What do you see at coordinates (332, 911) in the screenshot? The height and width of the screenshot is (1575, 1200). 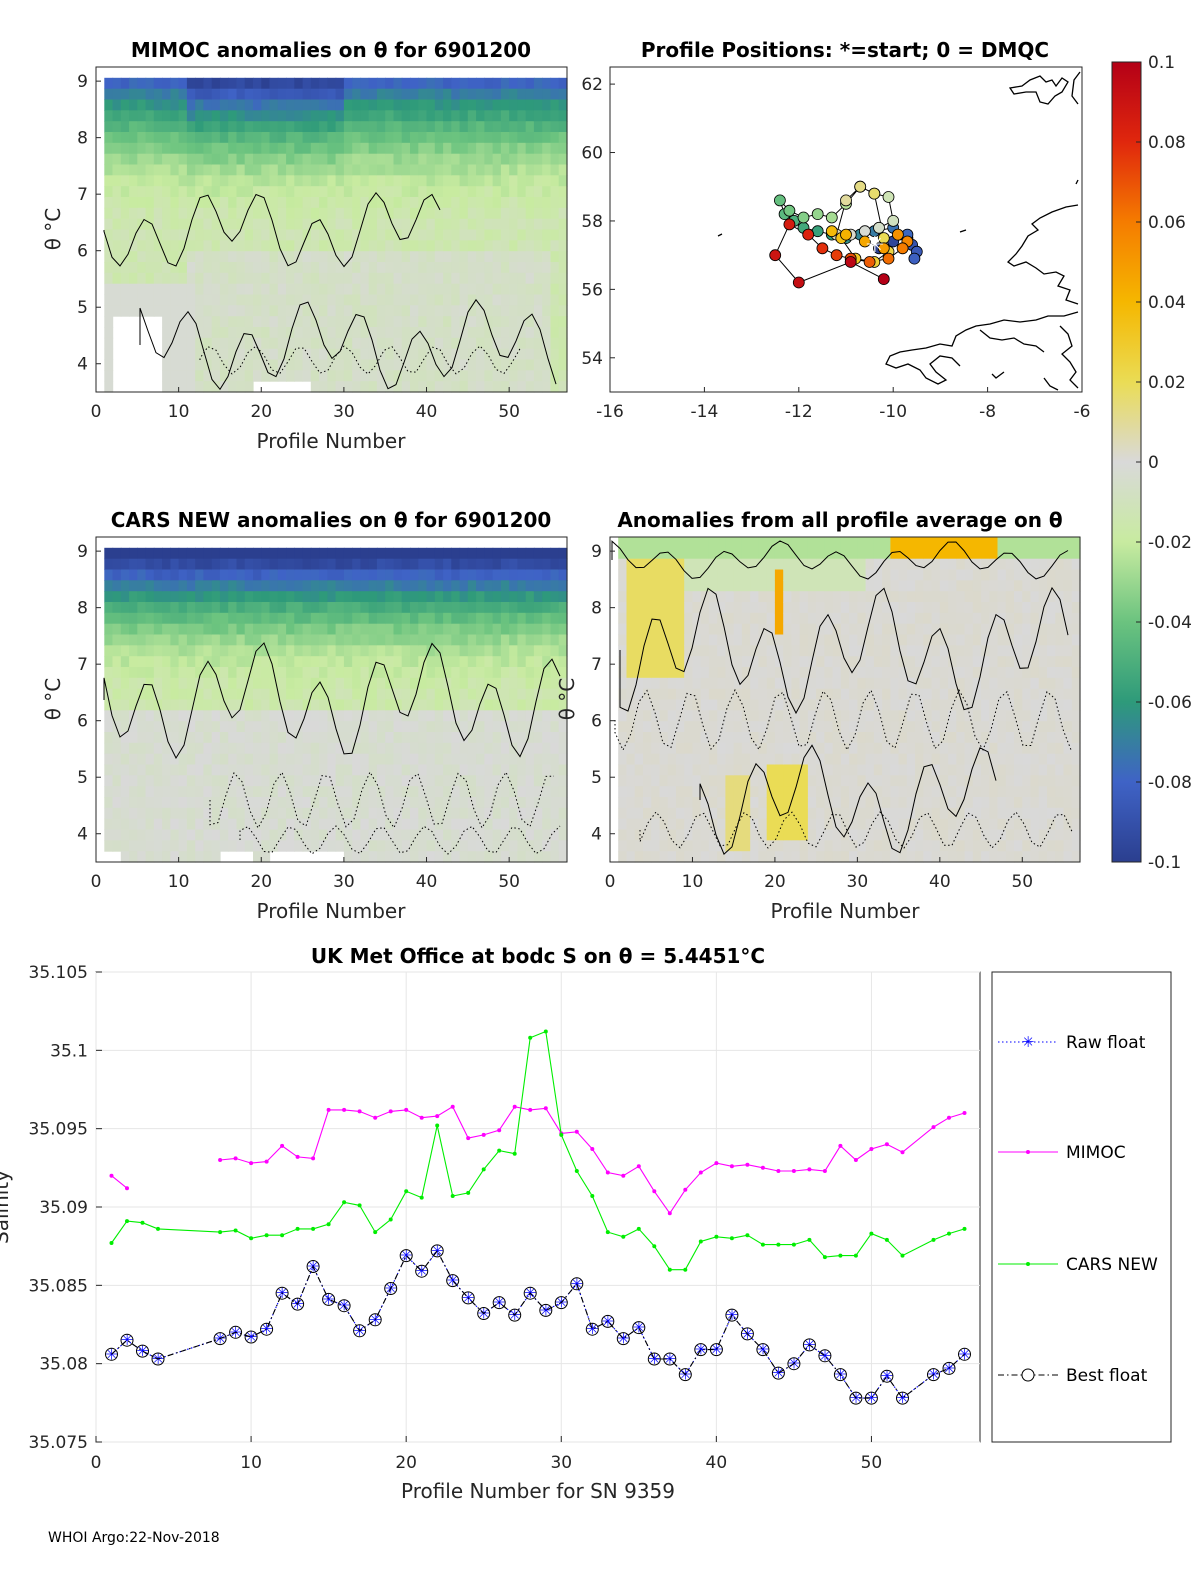 I see `cars-xlabel: Profile Number` at bounding box center [332, 911].